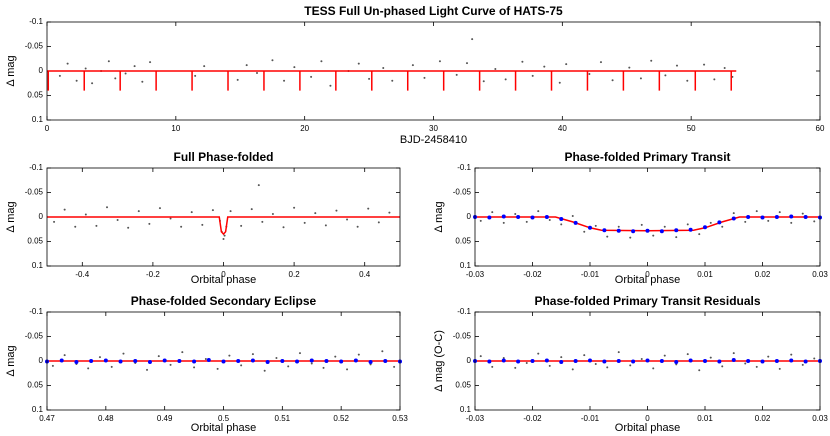 This screenshot has width=830, height=436. Describe the element at coordinates (475, 418) in the screenshot. I see `x-tick-label: -0.03` at that location.